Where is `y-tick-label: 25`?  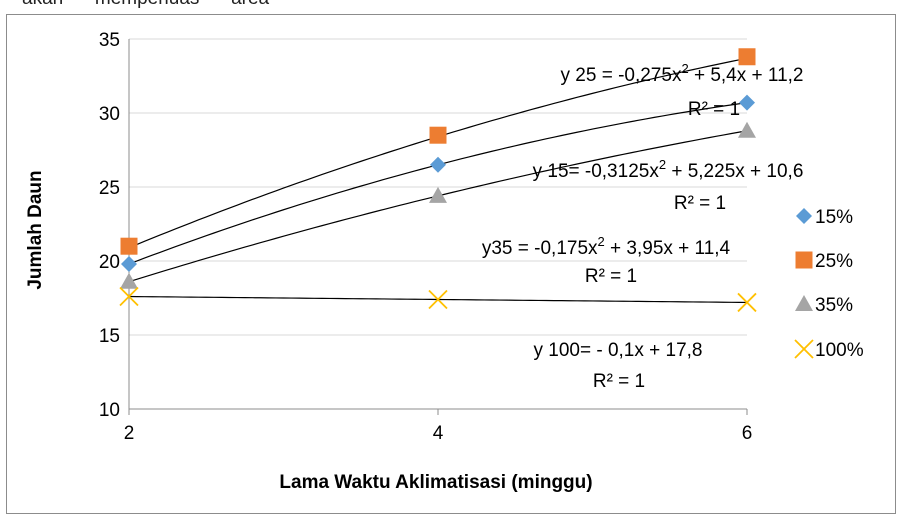
y-tick-label: 25 is located at coordinates (109, 188).